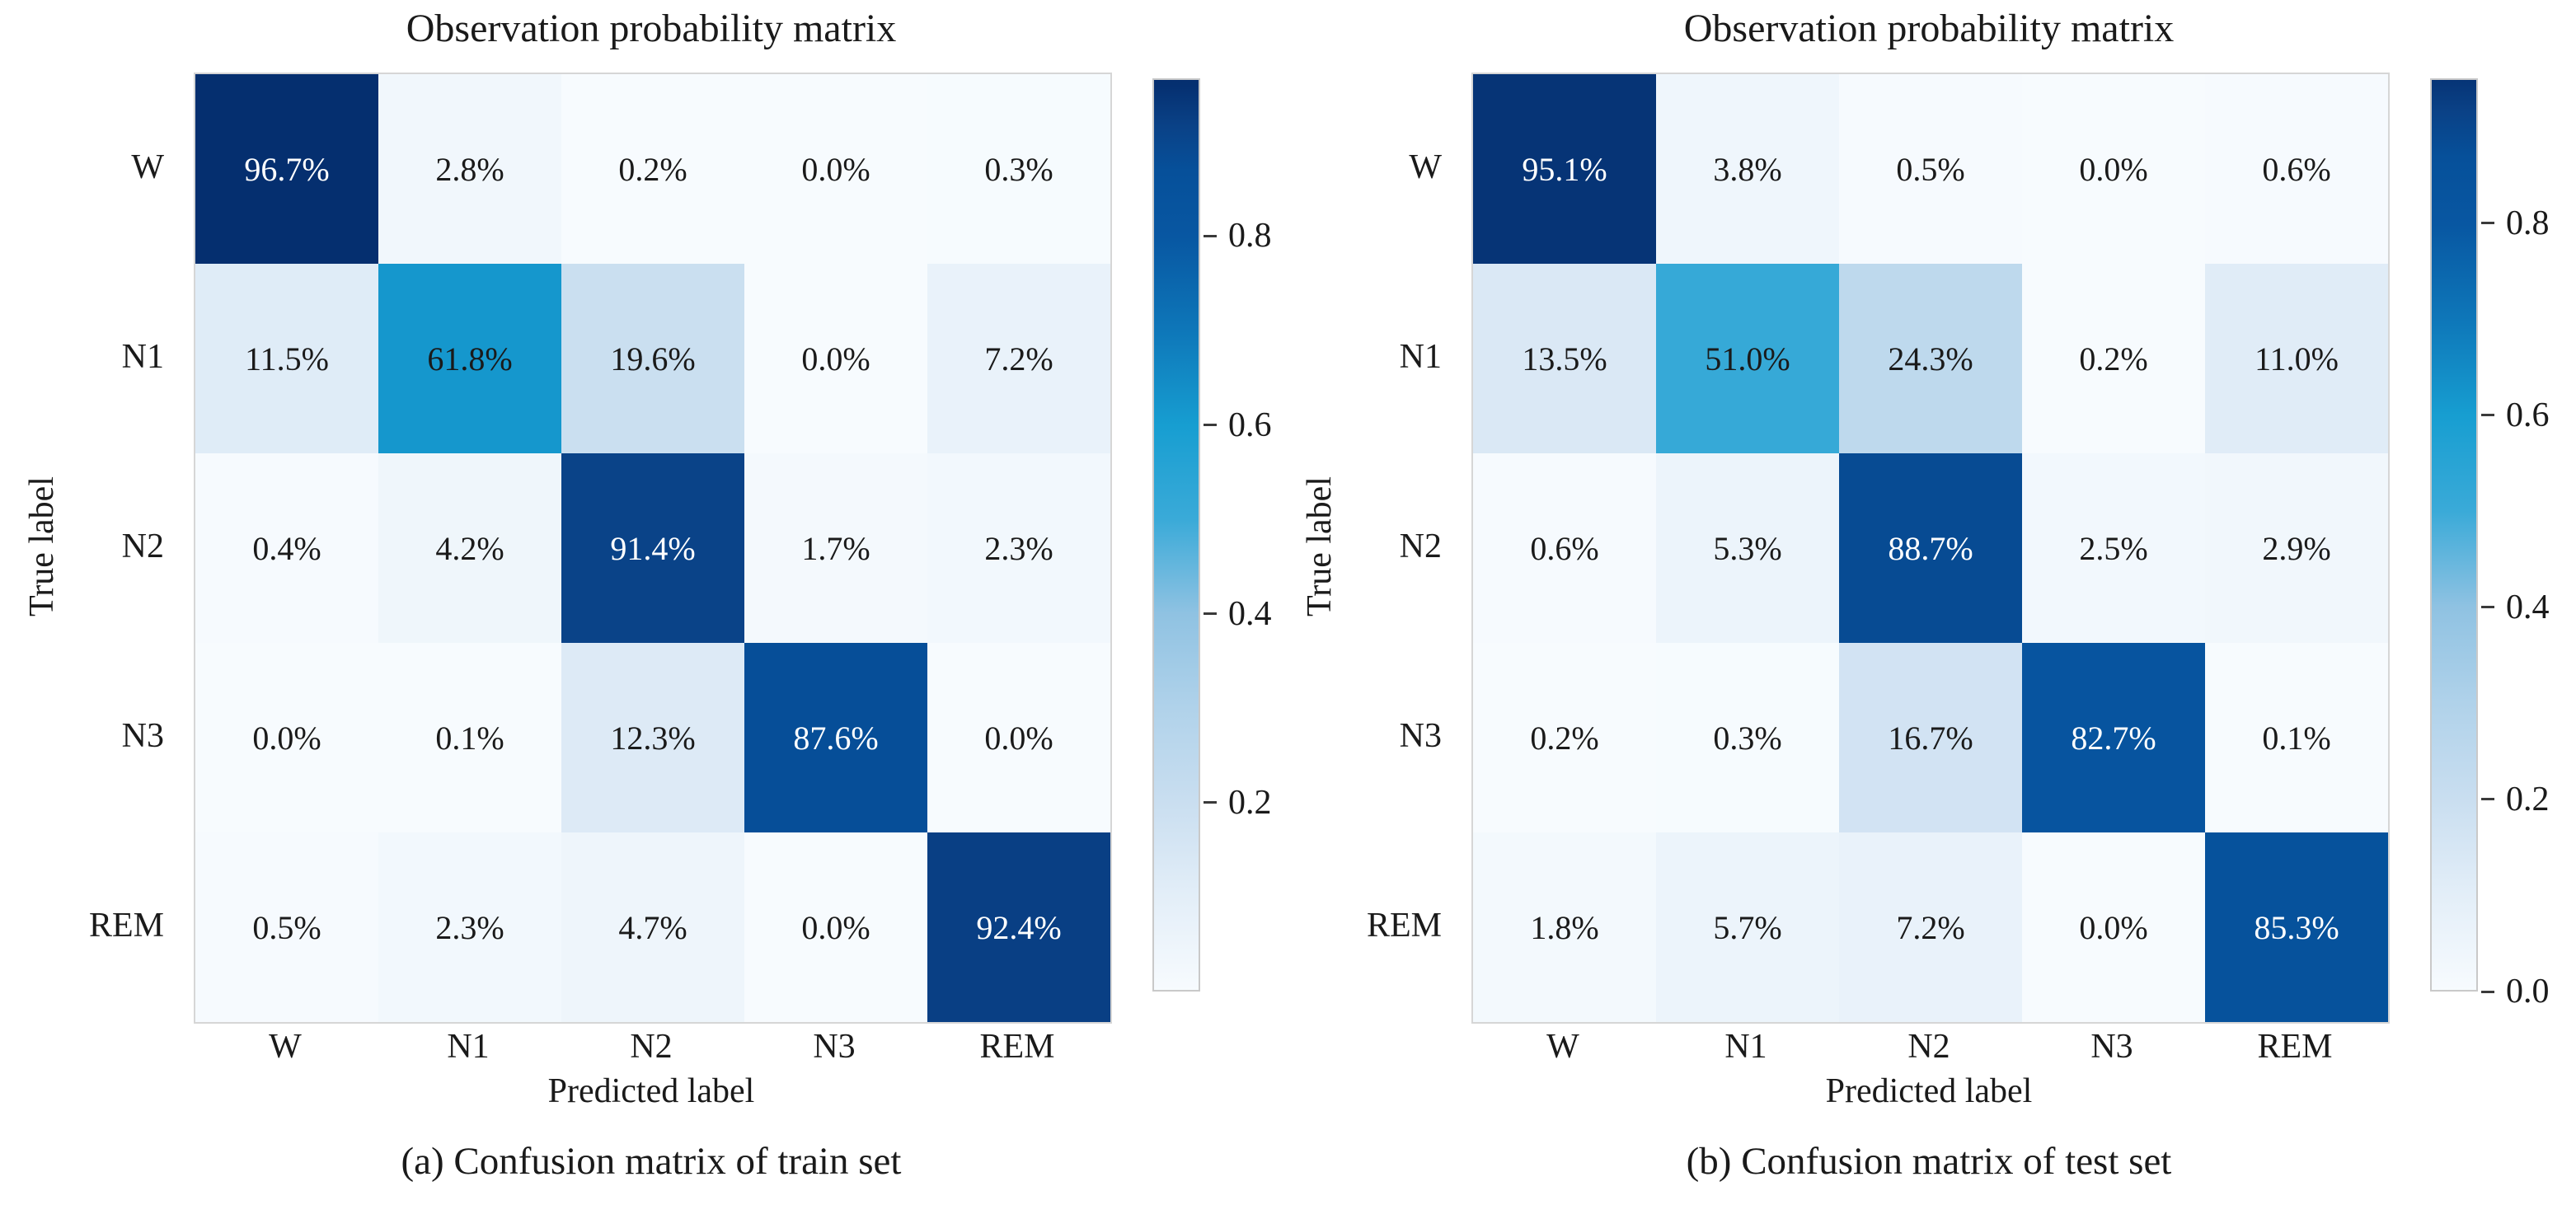 Image resolution: width=2576 pixels, height=1205 pixels. I want to click on matrix-cell: 5.3%, so click(1748, 548).